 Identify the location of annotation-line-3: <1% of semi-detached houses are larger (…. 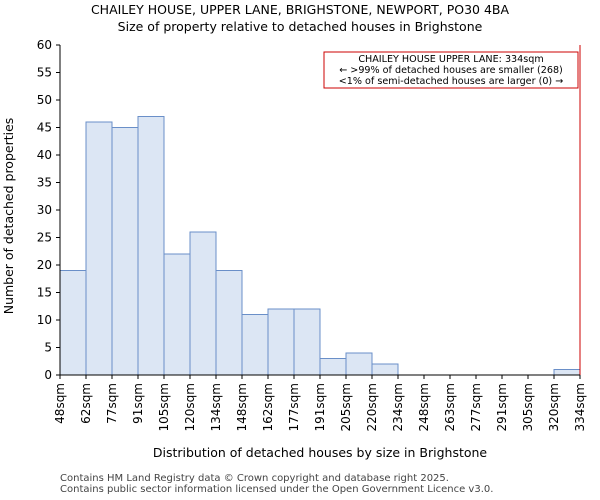
(451, 81).